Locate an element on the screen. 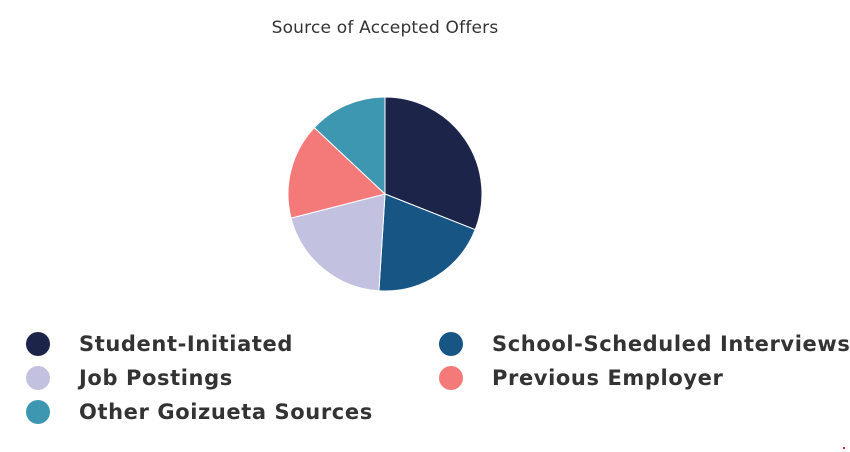 Image resolution: width=850 pixels, height=452 pixels. legend-label: School-Scheduled Interviews is located at coordinates (671, 344).